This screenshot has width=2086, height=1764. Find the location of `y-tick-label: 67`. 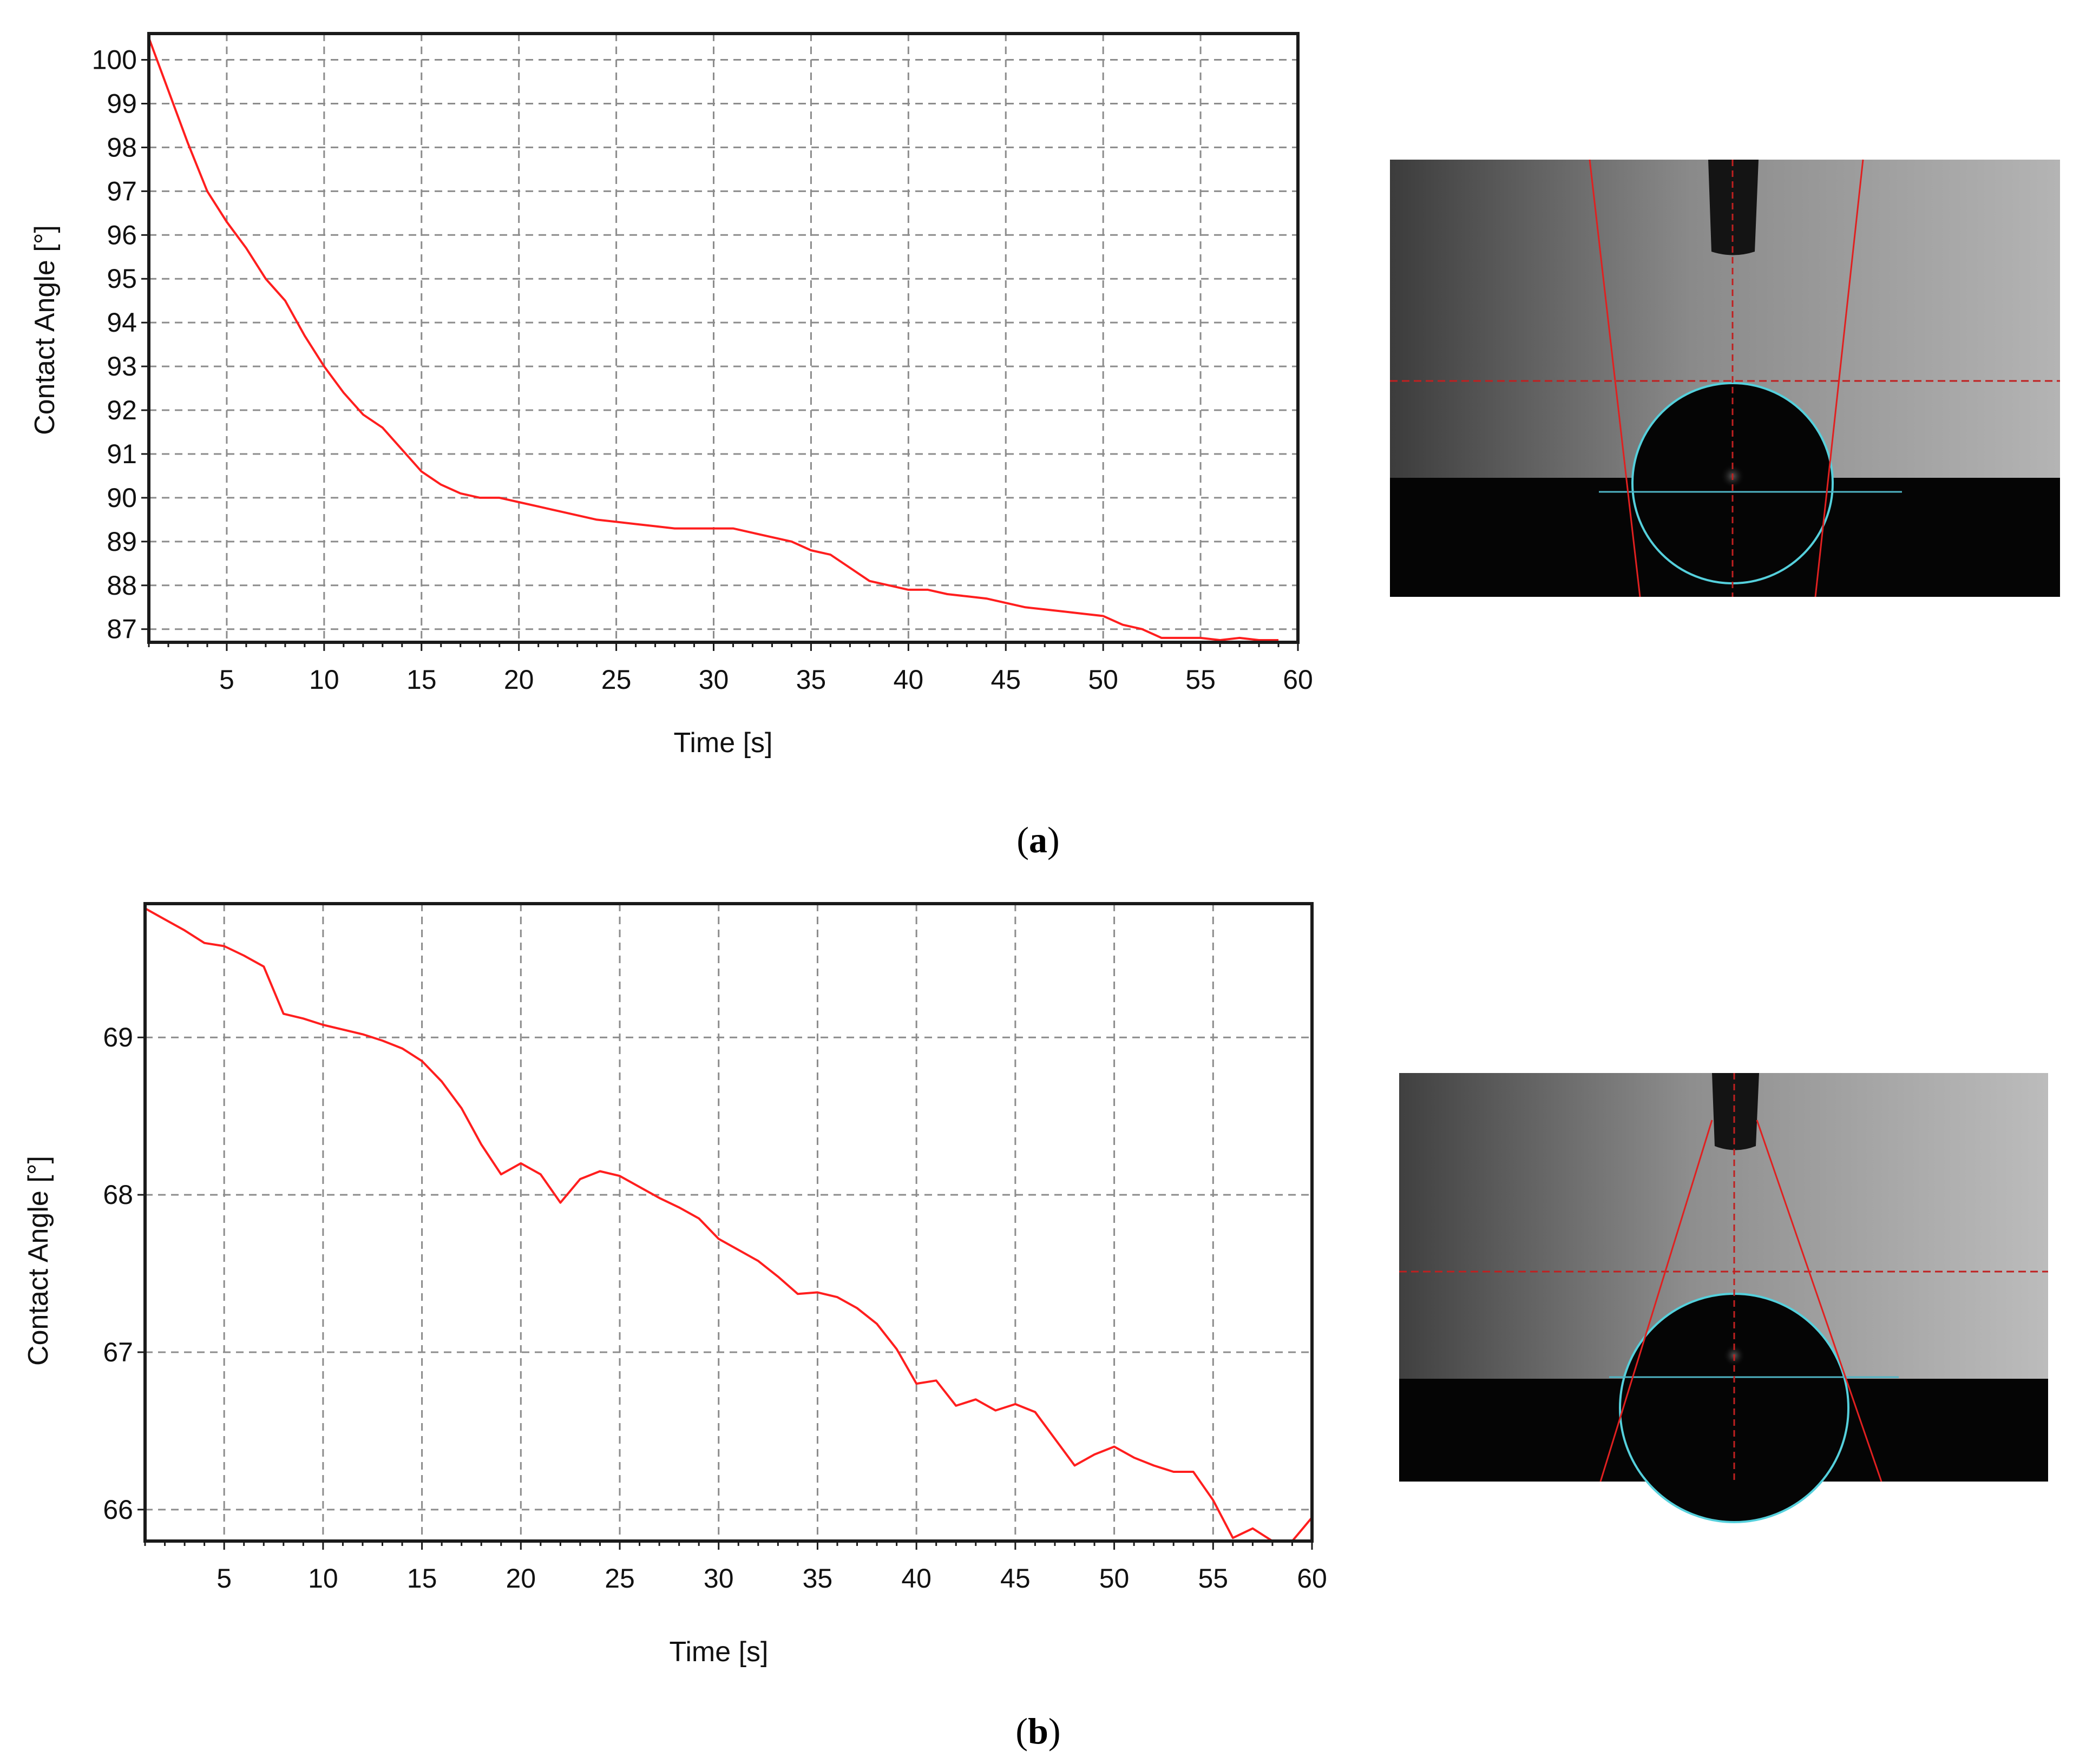

y-tick-label: 67 is located at coordinates (118, 1352).